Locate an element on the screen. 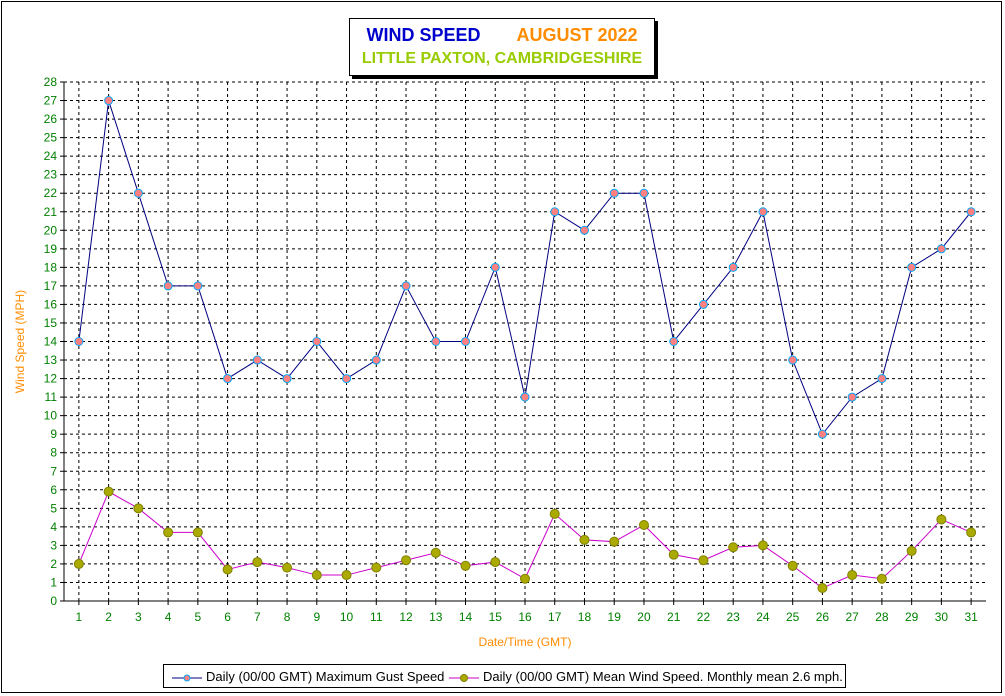 This screenshot has width=1005, height=696. y-axis-title: Wind Speed (MPH) is located at coordinates (20, 341).